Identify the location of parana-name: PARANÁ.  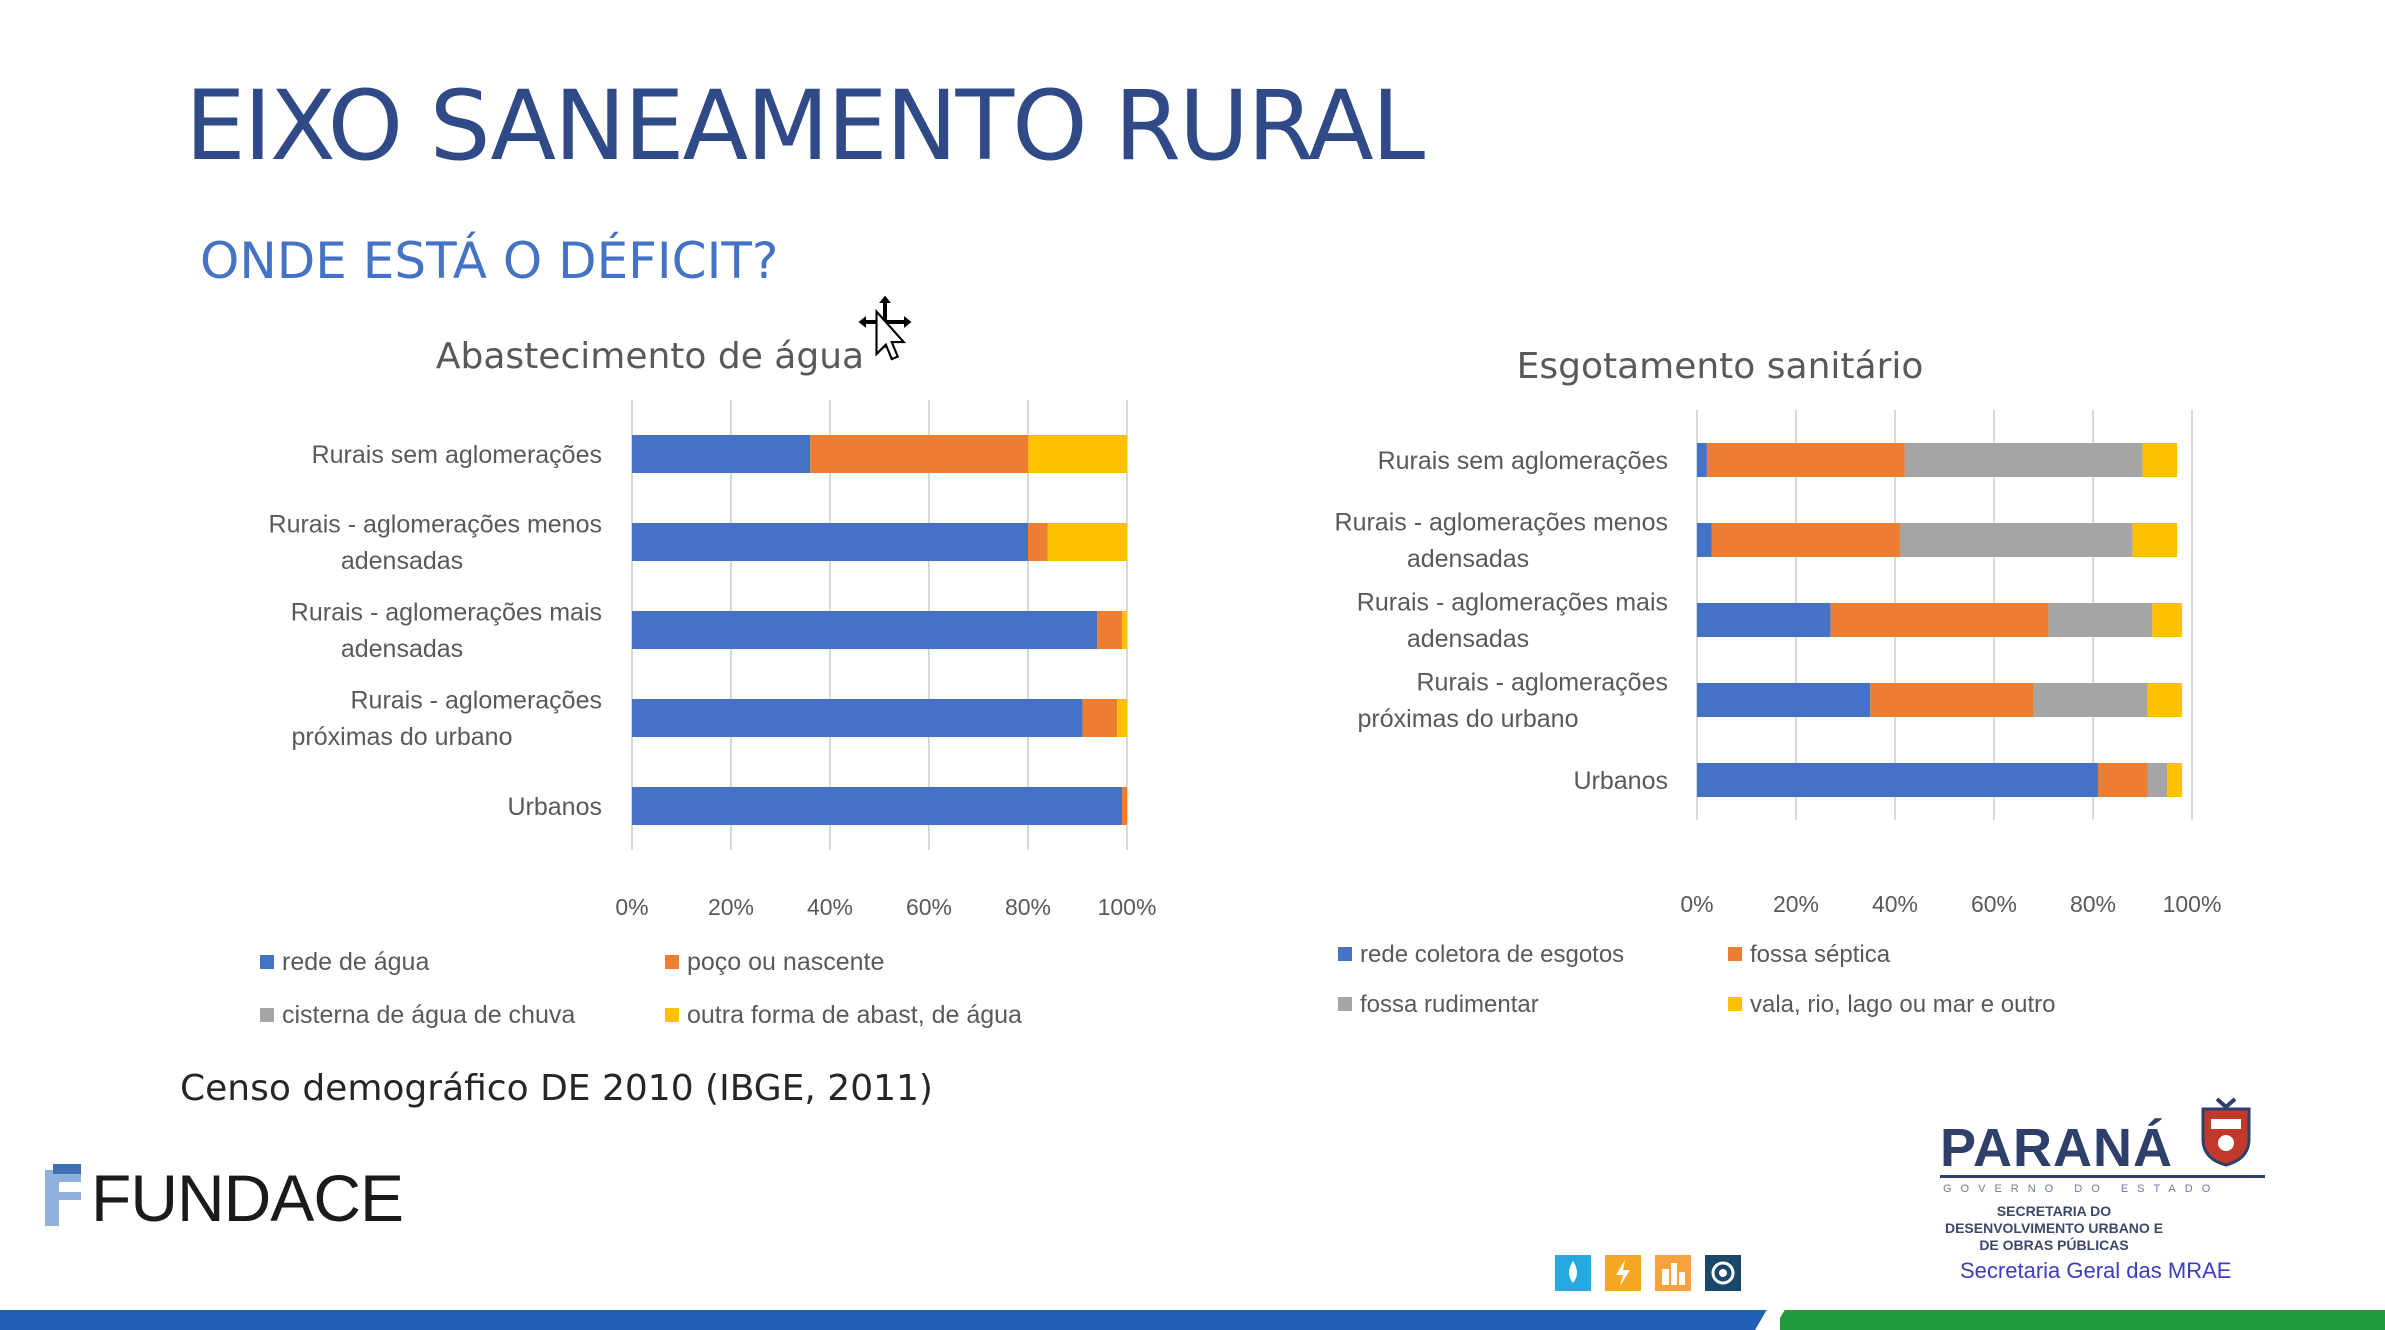
(2056, 1148).